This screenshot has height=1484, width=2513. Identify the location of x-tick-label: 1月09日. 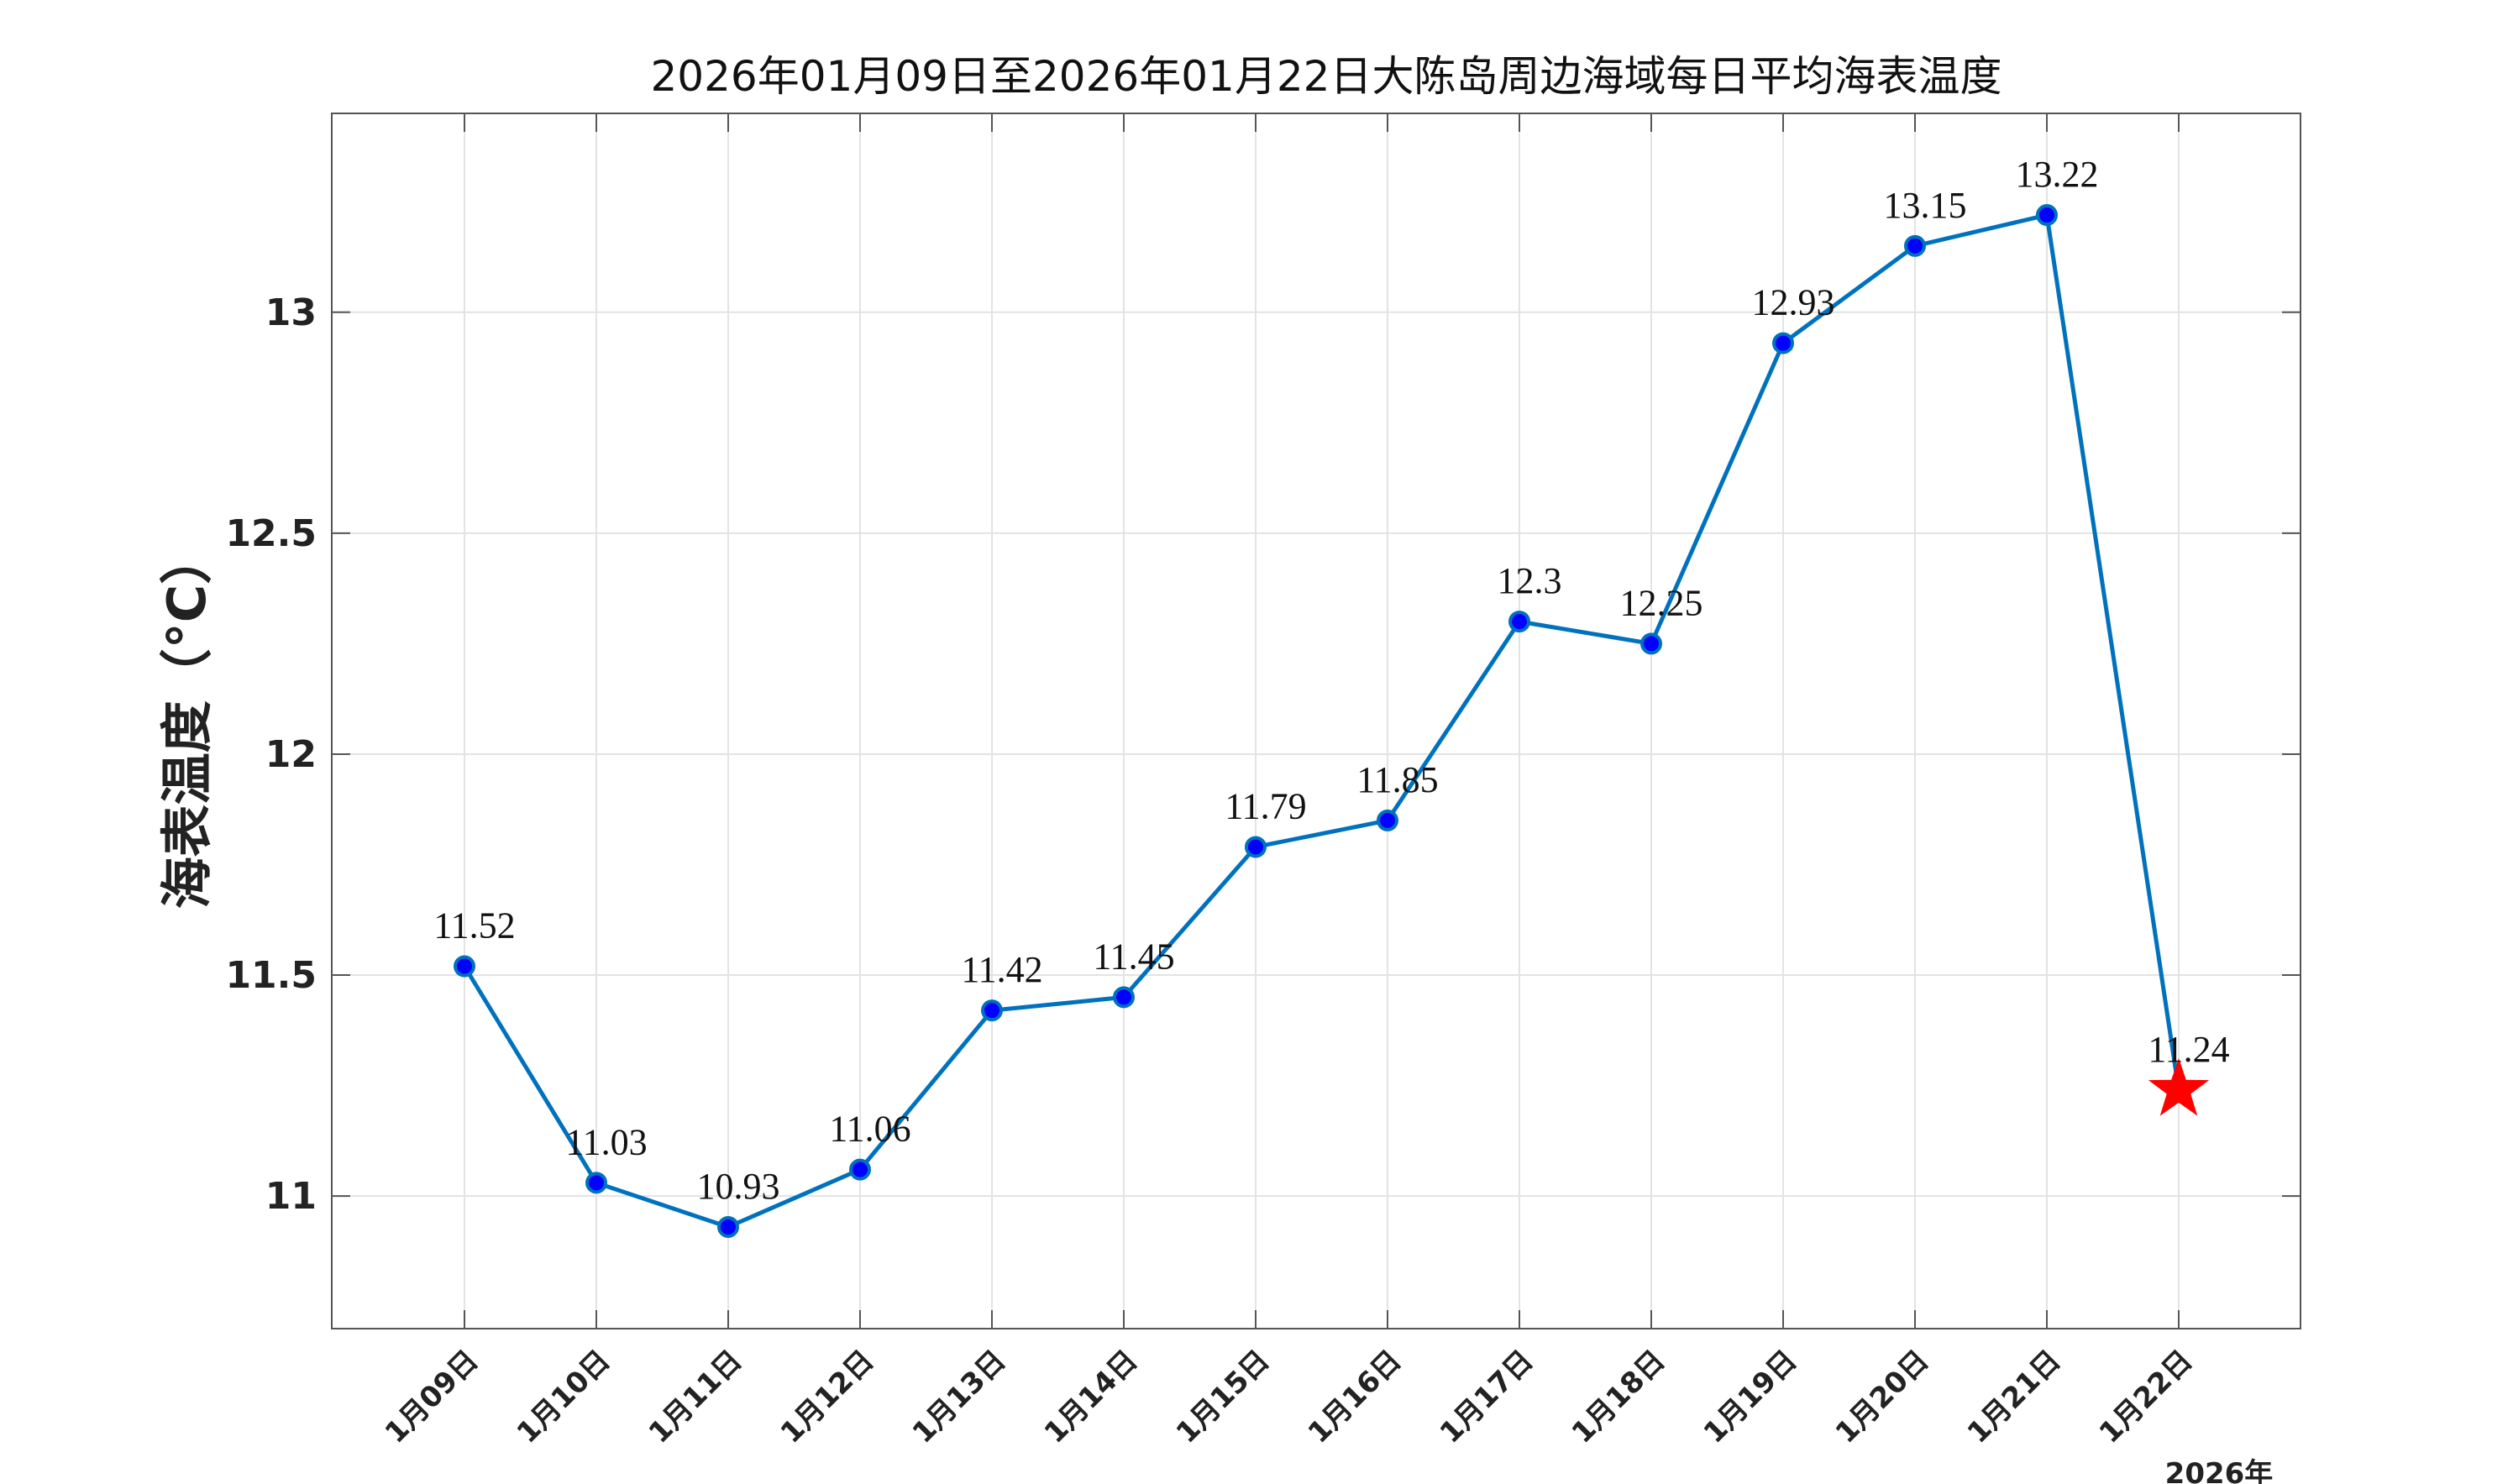
(432, 1397).